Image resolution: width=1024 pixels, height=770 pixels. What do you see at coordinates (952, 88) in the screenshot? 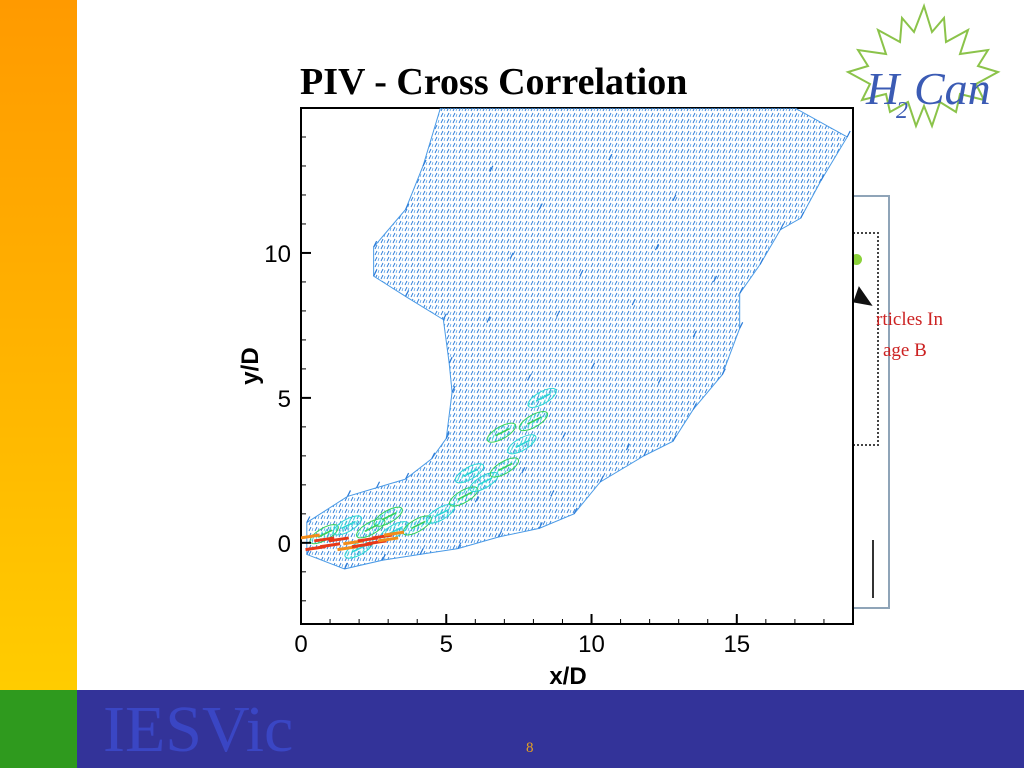
I see `logo-text-can: Can` at bounding box center [952, 88].